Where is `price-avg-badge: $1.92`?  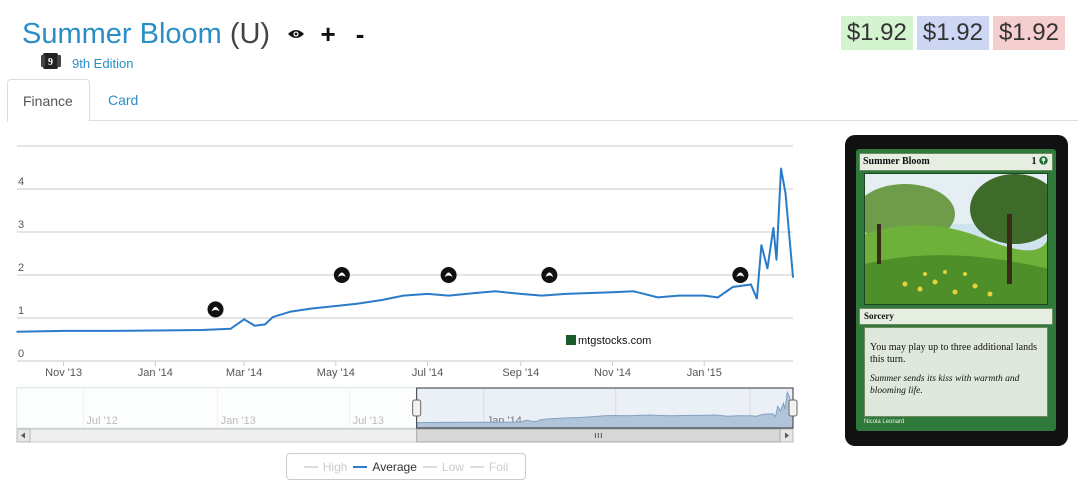 price-avg-badge: $1.92 is located at coordinates (952, 33).